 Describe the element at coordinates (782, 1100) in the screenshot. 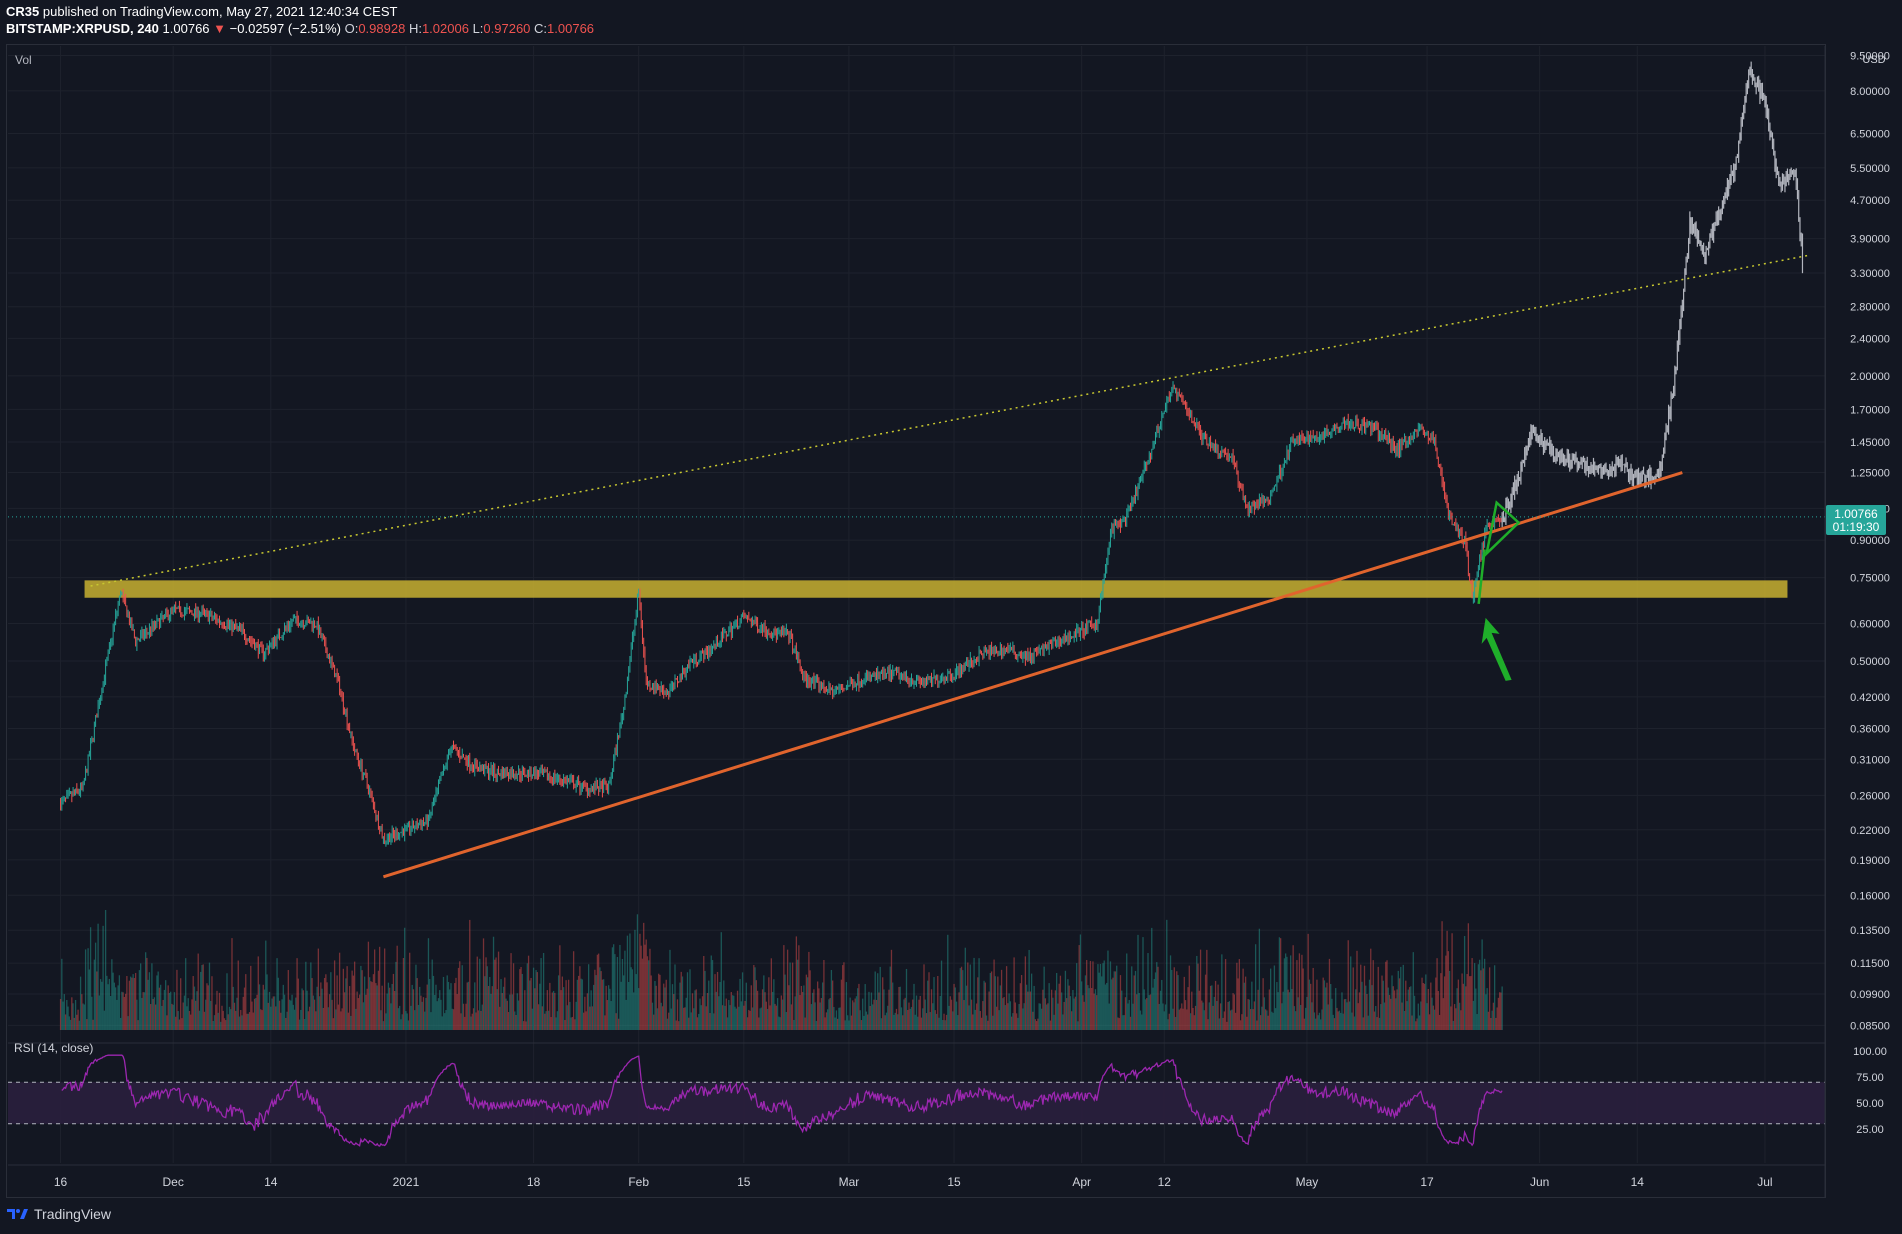

I see `rsi-line` at that location.